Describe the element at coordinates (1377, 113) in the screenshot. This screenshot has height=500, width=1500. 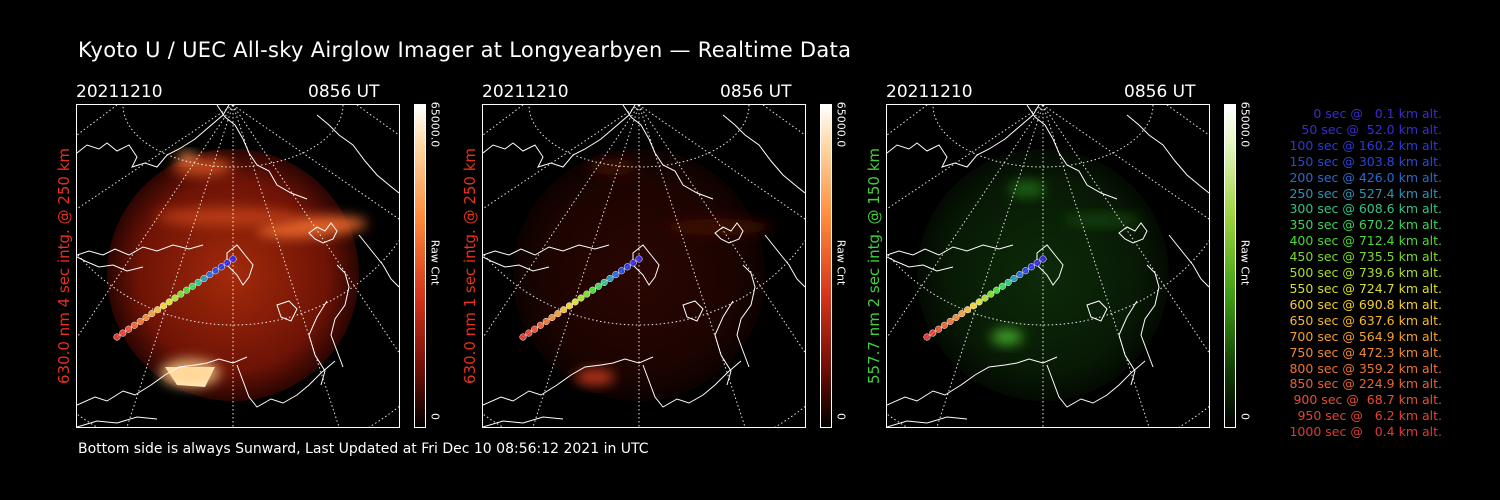
I see `legend-item: 0 sec @ 0.1 km alt.` at that location.